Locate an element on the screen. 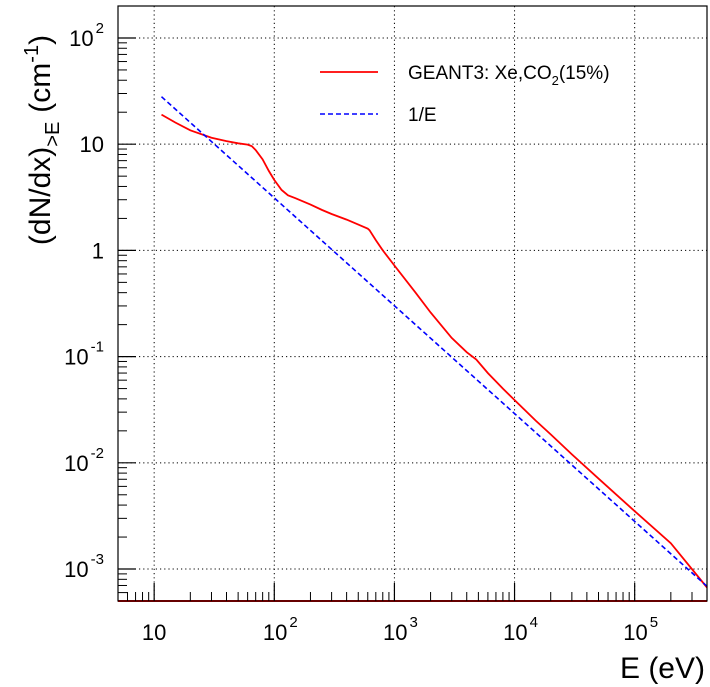 Image resolution: width=710 pixels, height=687 pixels. legend-label-geant3: GEANT3: Xe,CO2(15%) is located at coordinates (509, 75).